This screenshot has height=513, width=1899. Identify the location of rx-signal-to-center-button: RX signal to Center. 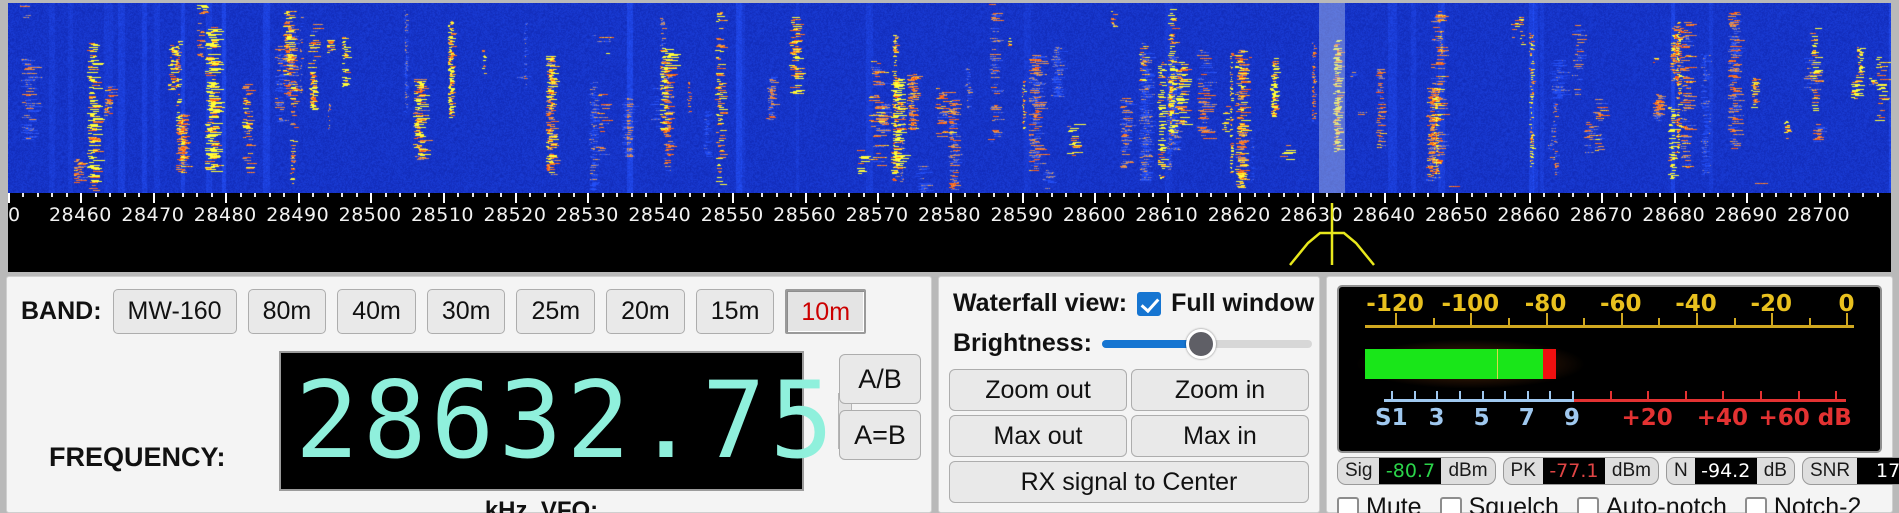
(1129, 482).